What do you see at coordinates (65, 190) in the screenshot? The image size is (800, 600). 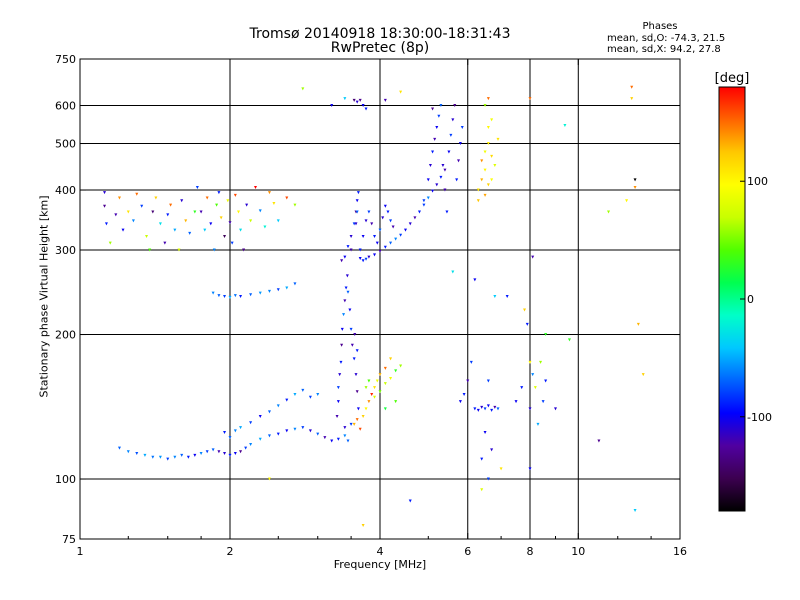 I see `y-tick-label: 400` at bounding box center [65, 190].